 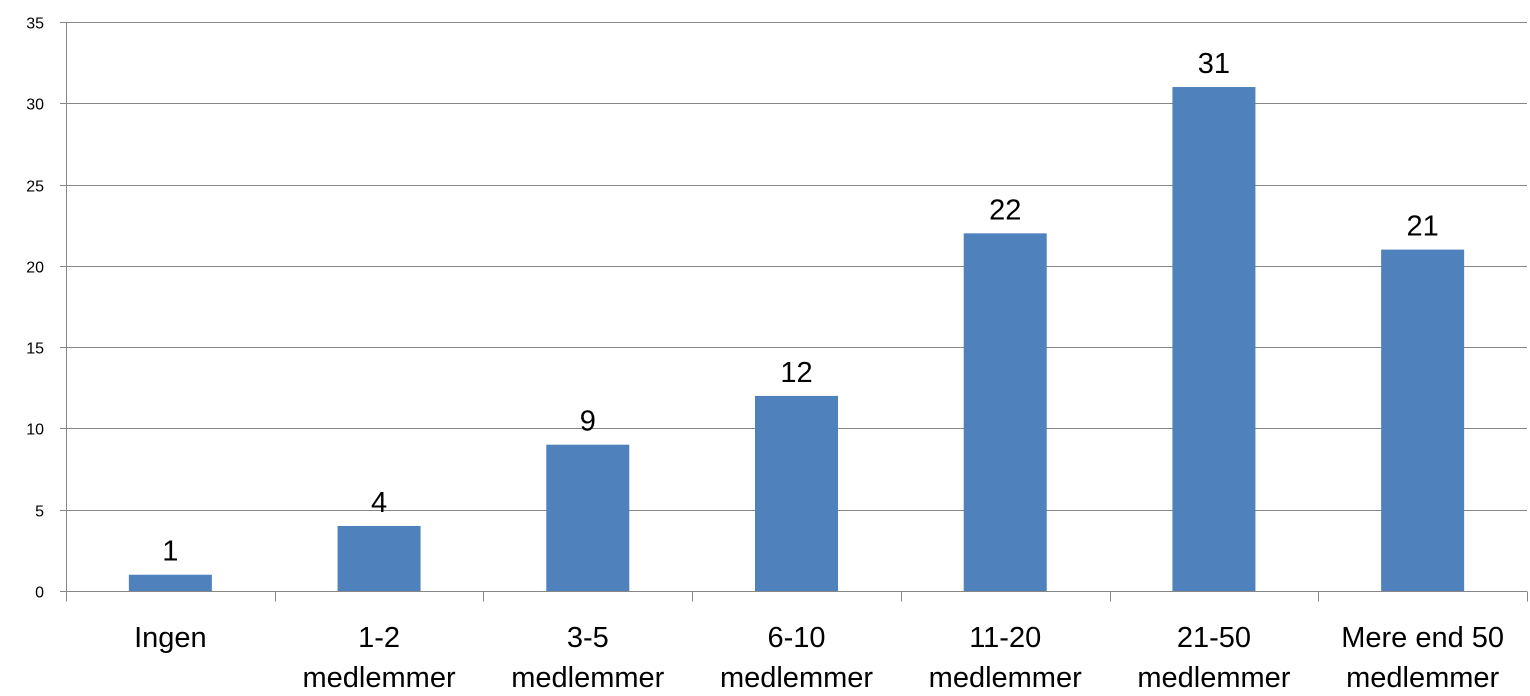 I want to click on y-tick-label: 15, so click(x=35, y=349).